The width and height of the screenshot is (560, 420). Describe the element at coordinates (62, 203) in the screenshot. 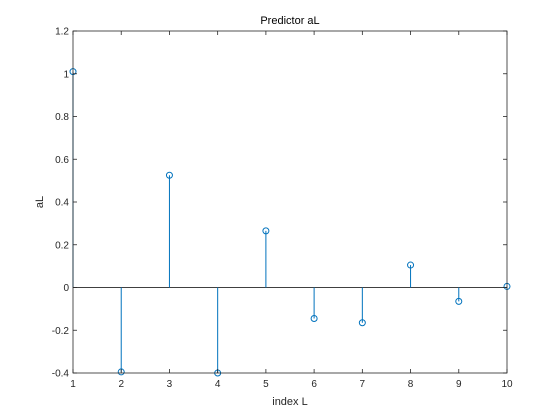

I see `y-tick-label: 0.4` at that location.